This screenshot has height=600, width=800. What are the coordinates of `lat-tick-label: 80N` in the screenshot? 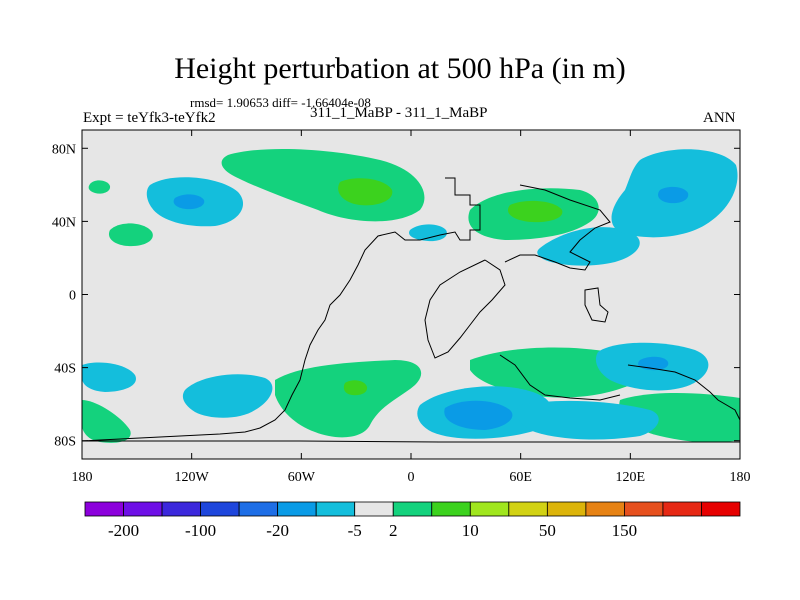 It's located at (64, 149).